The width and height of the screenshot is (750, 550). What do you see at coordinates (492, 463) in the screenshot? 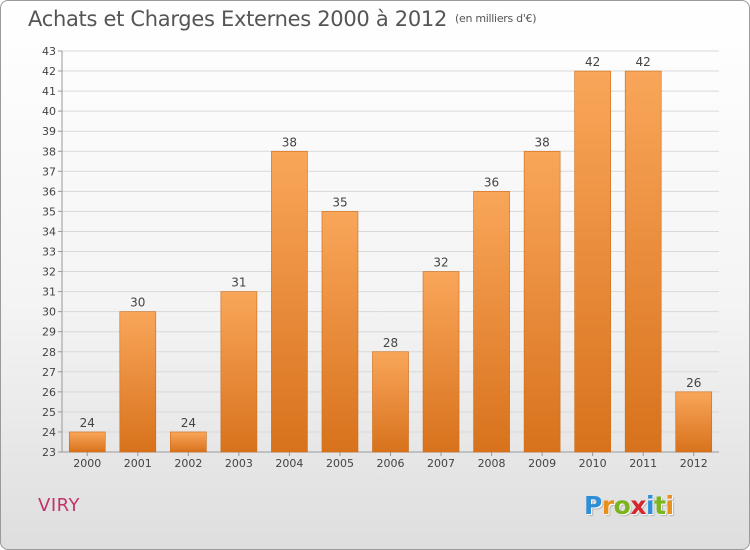
I see `x-tick-label: 2008` at bounding box center [492, 463].